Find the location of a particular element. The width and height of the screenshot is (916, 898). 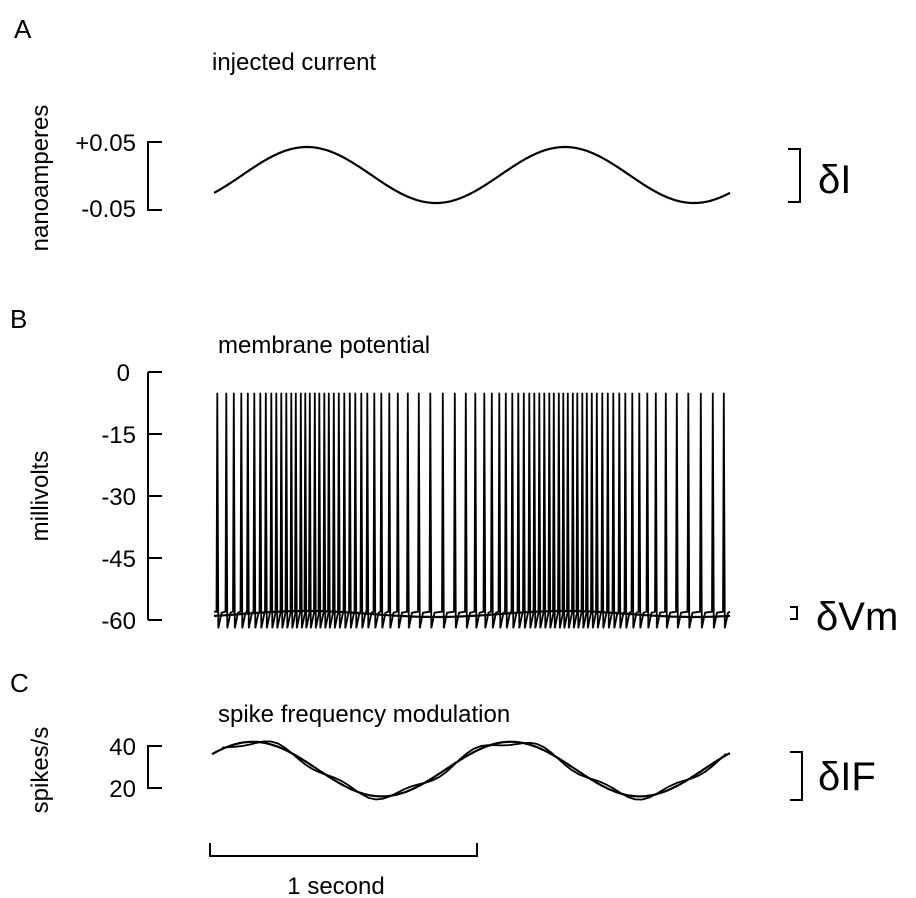

panel-b-tick-label: 0 is located at coordinates (123, 373).